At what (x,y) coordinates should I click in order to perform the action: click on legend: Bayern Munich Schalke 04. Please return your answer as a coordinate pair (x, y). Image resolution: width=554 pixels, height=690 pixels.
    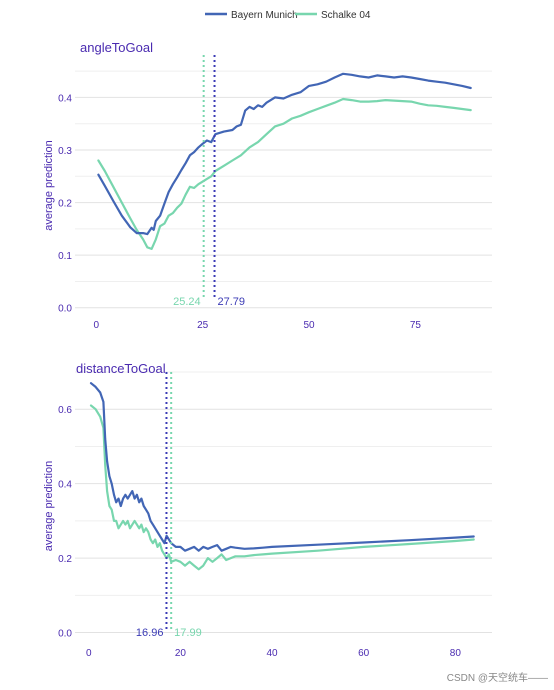
    Looking at the image, I should click on (288, 15).